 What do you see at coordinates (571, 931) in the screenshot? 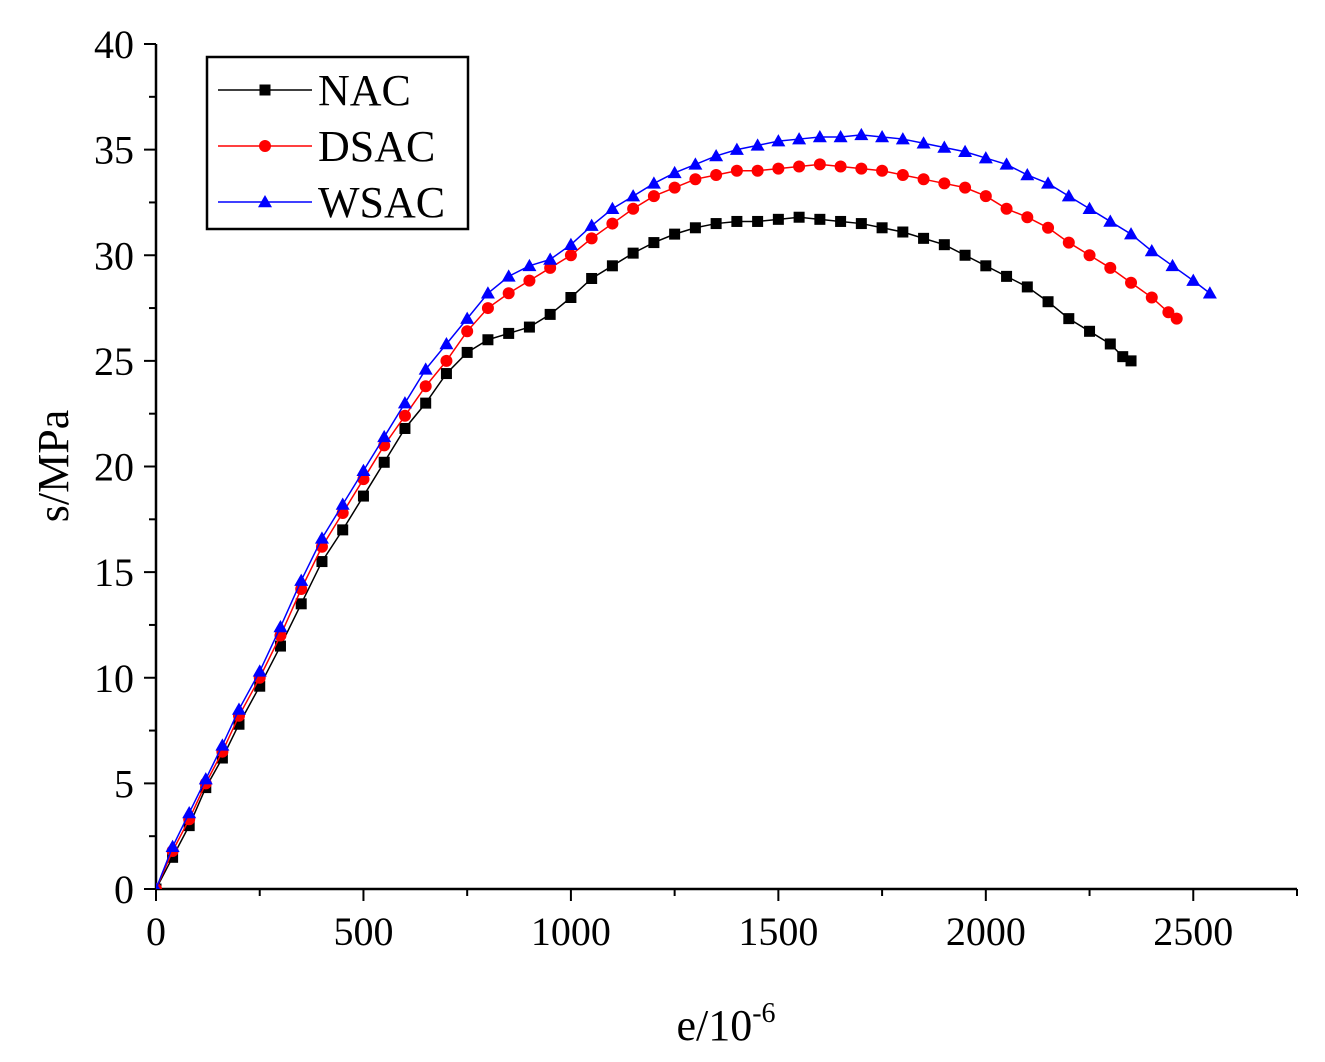
I see `x-tick-label: 1000` at bounding box center [571, 931].